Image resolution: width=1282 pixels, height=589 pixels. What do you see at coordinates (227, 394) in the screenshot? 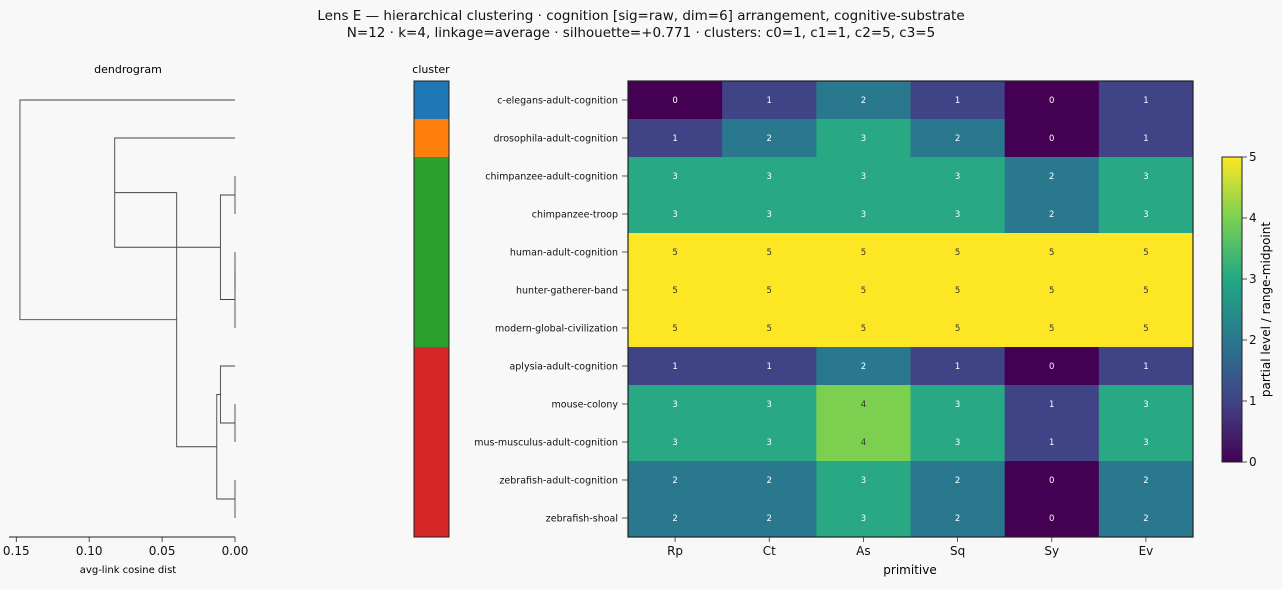
I see `dendrogram-link` at bounding box center [227, 394].